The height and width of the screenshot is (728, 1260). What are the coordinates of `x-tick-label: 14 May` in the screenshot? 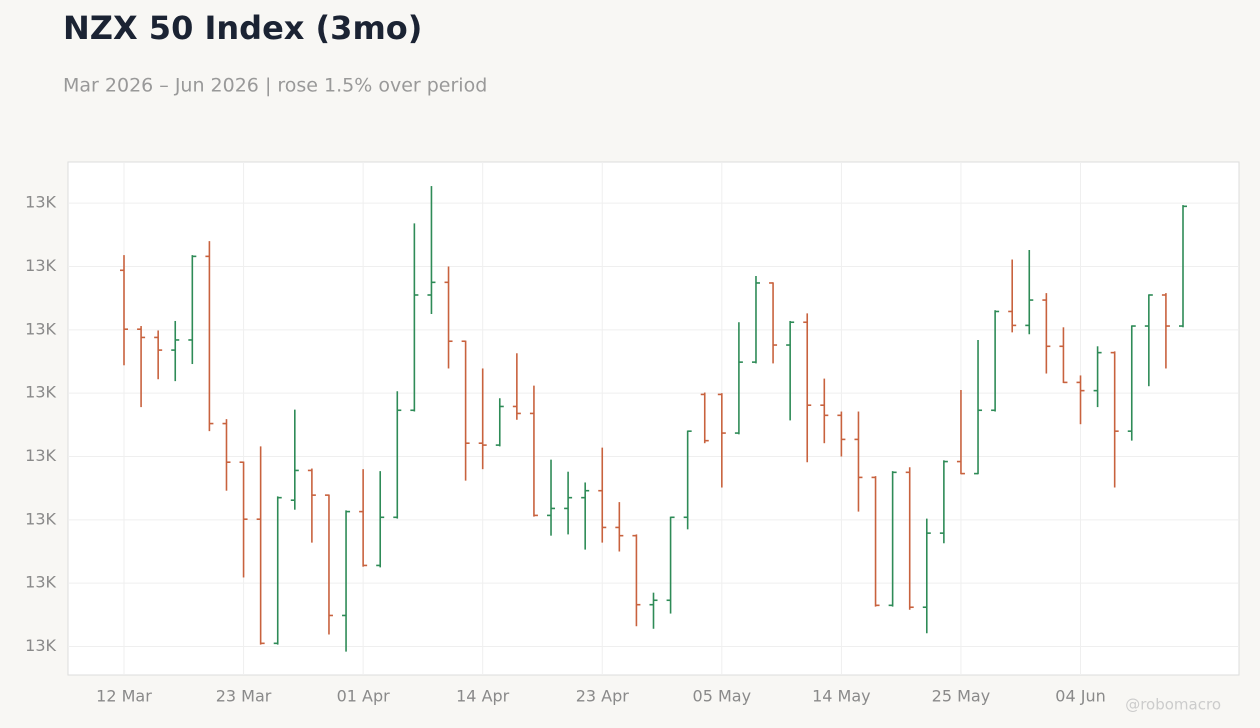 It's located at (841, 696).